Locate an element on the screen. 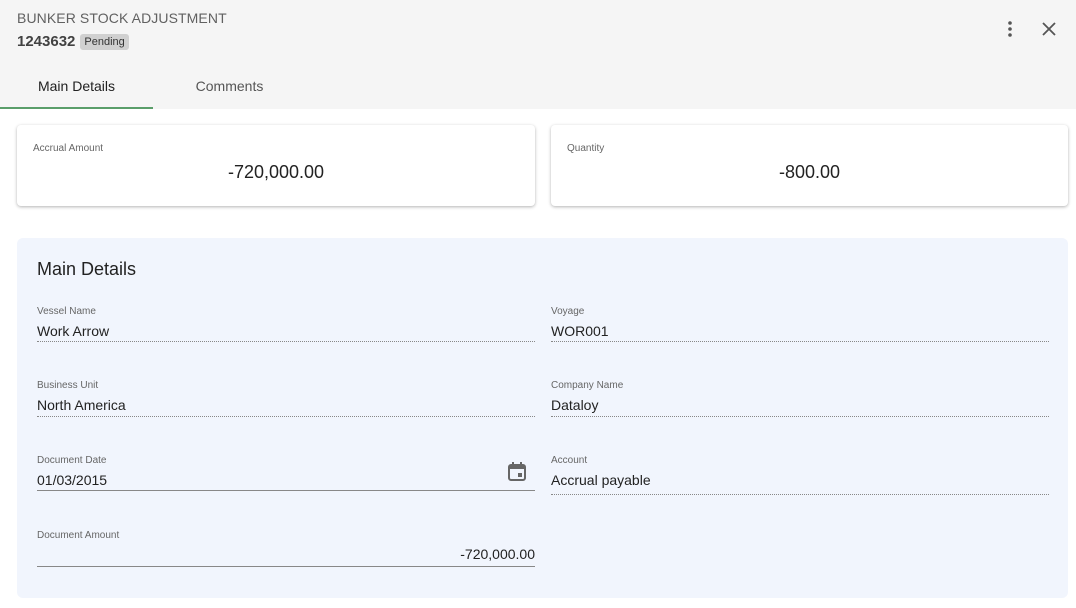  field-value: Accrual payable is located at coordinates (601, 480).